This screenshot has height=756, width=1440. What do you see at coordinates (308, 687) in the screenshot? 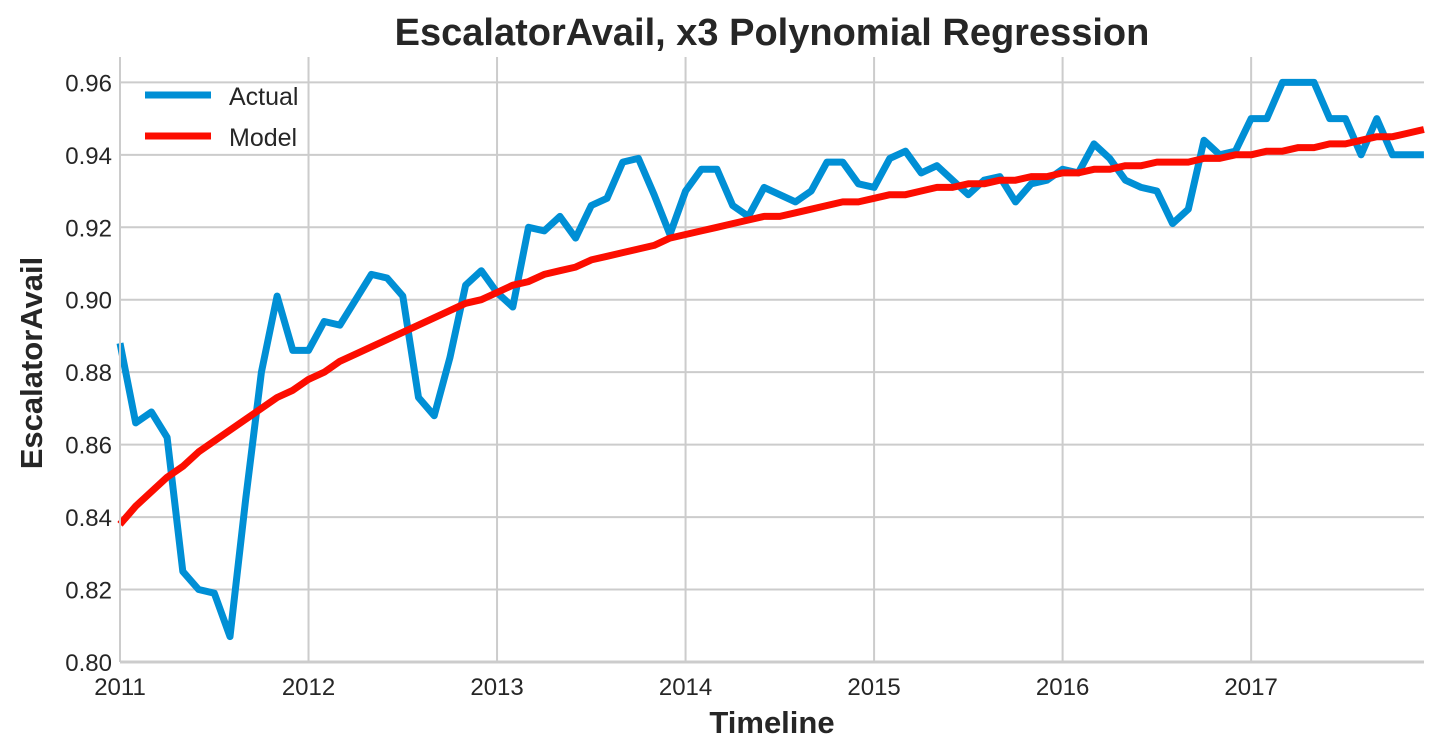
I see `x-tick-label: 2012` at bounding box center [308, 687].